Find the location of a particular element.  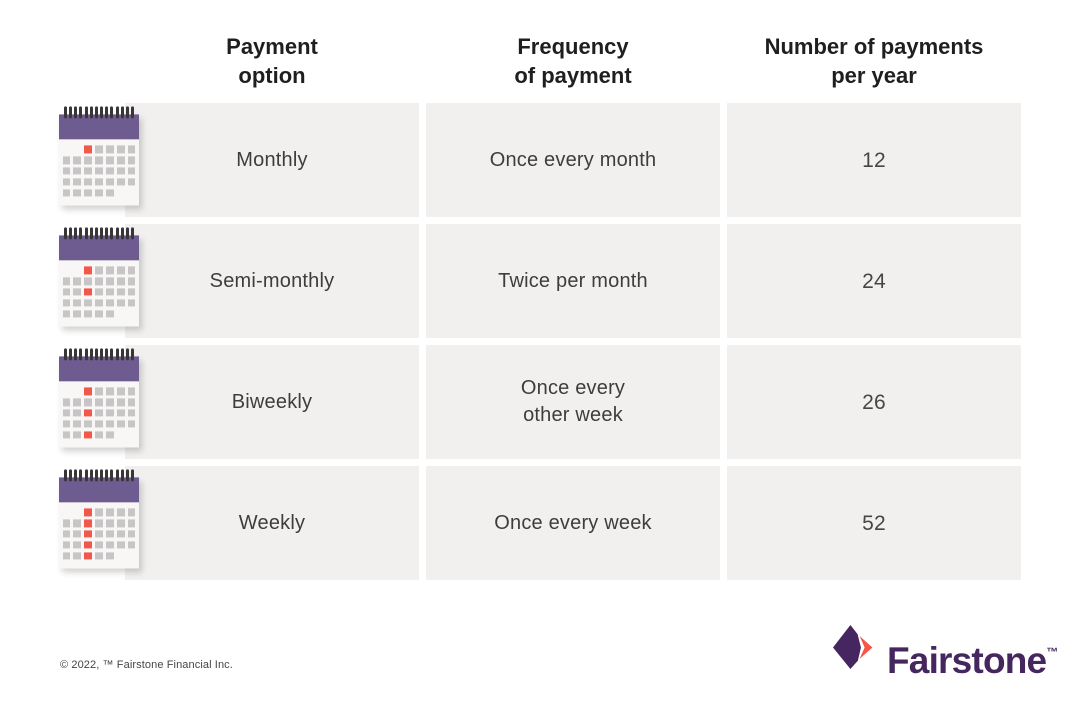

frequency-cell: Once every other week is located at coordinates (573, 402).